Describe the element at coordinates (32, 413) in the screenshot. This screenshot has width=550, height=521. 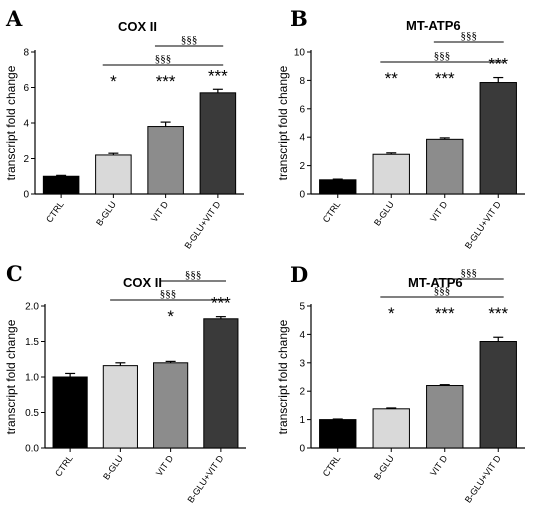
I see `y-tick-label: 0.5` at that location.